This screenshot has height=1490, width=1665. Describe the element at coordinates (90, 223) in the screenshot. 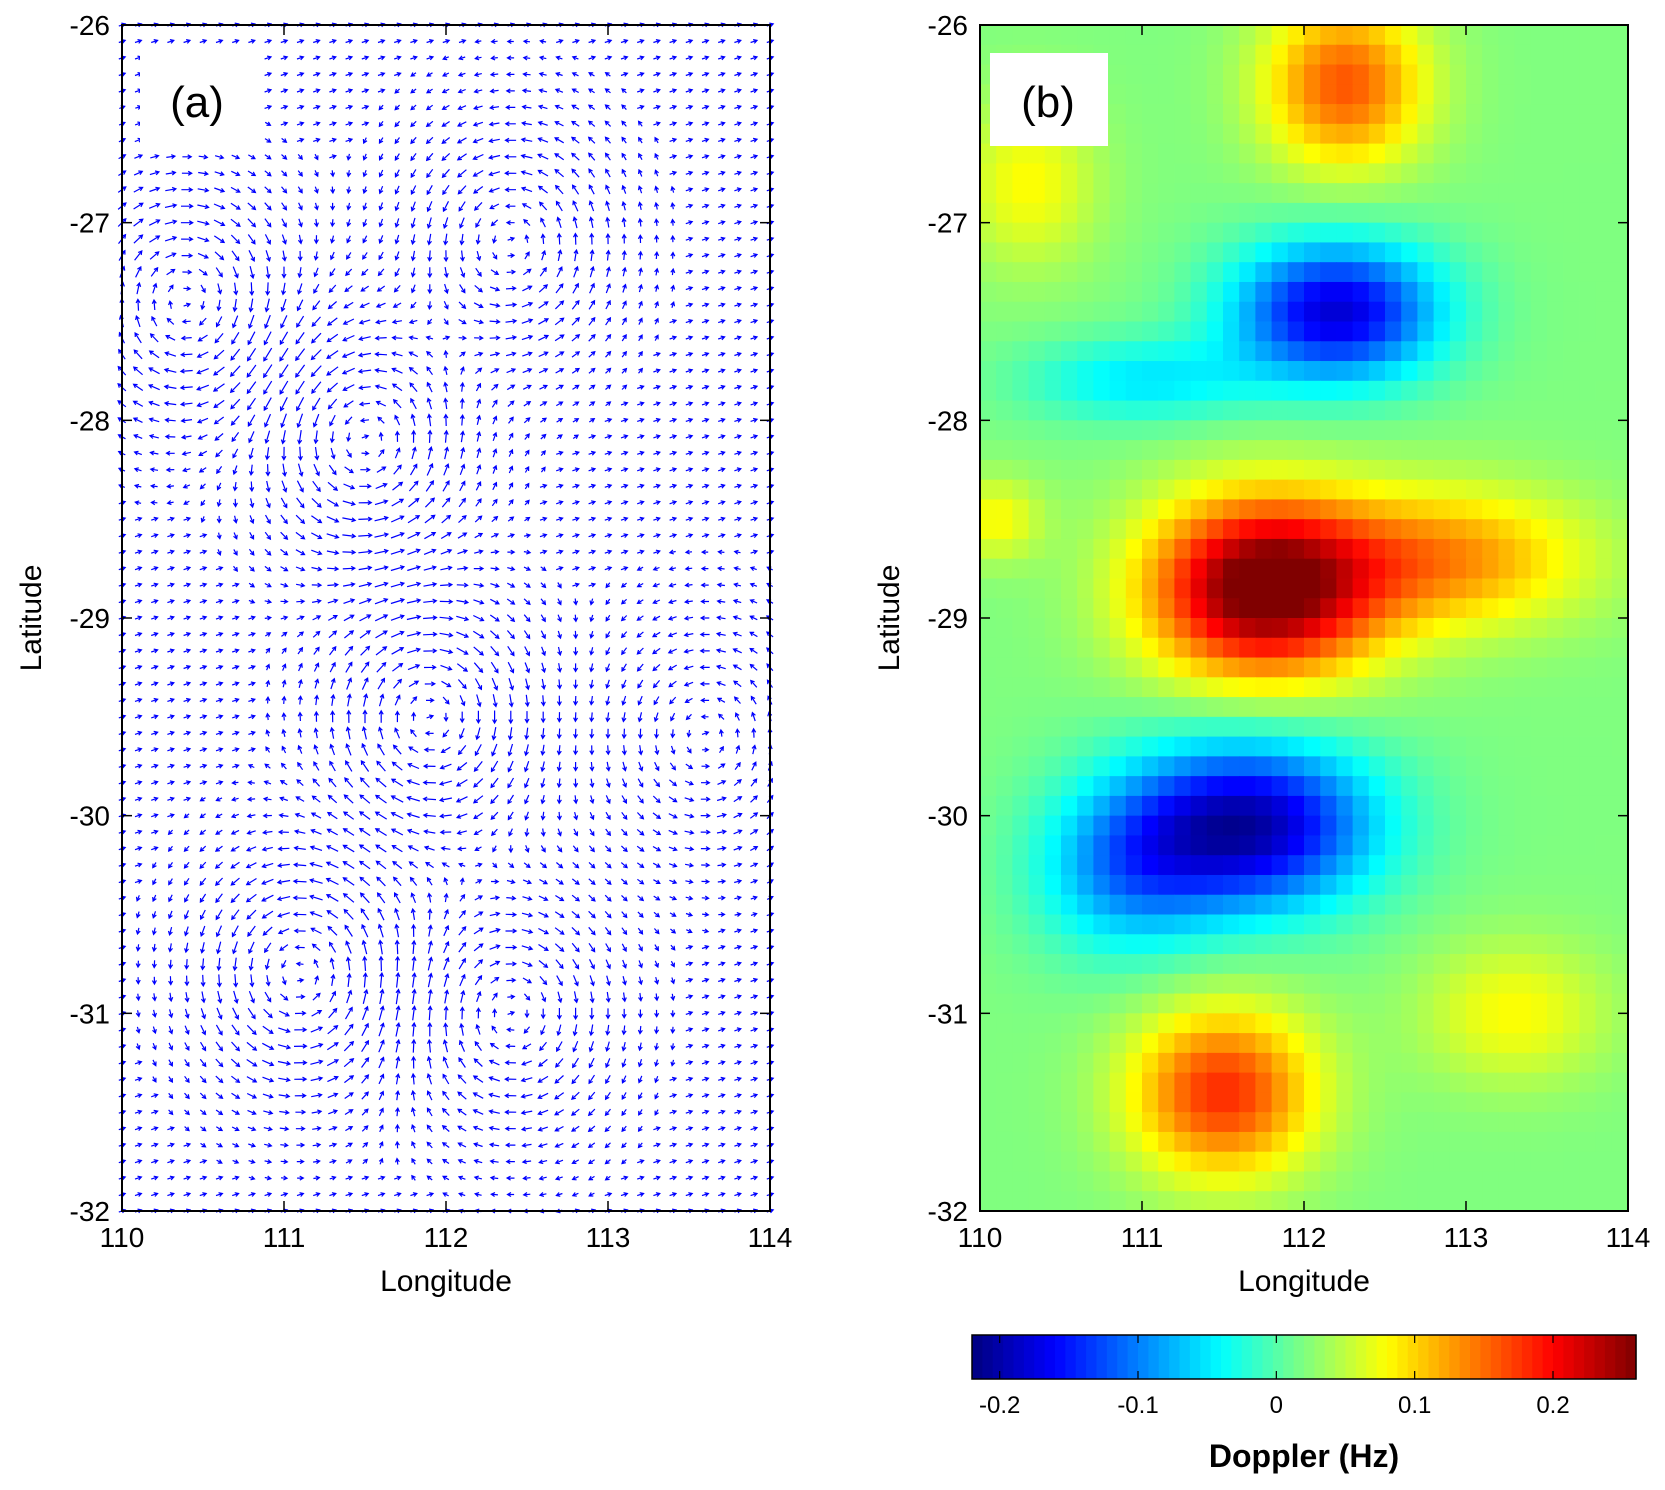

I see `panel-a-ytick-label: -27` at that location.